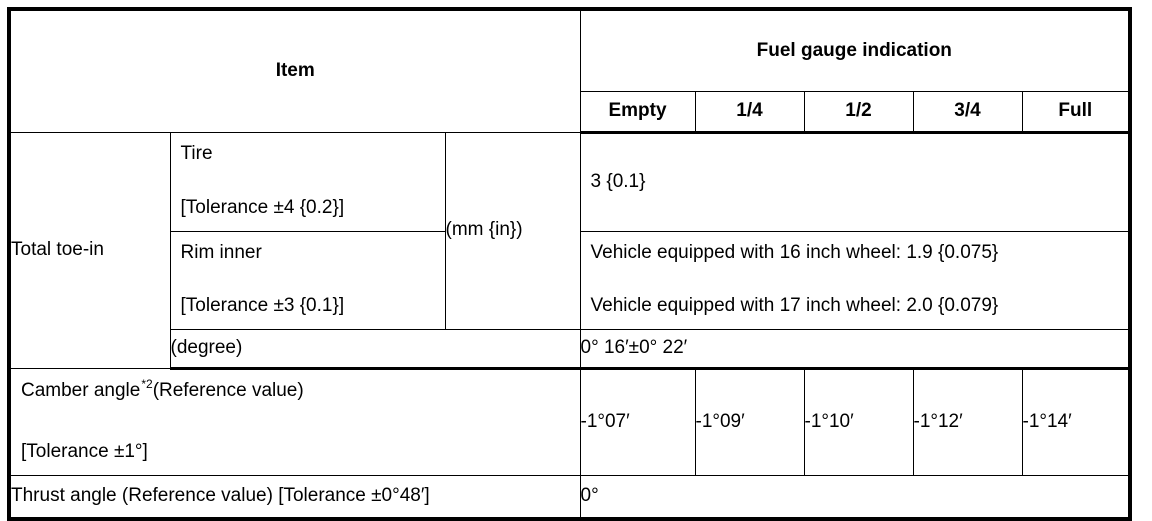 The image size is (1152, 521). What do you see at coordinates (512, 230) in the screenshot?
I see `cell-unit-mm-in: (mm {in})` at bounding box center [512, 230].